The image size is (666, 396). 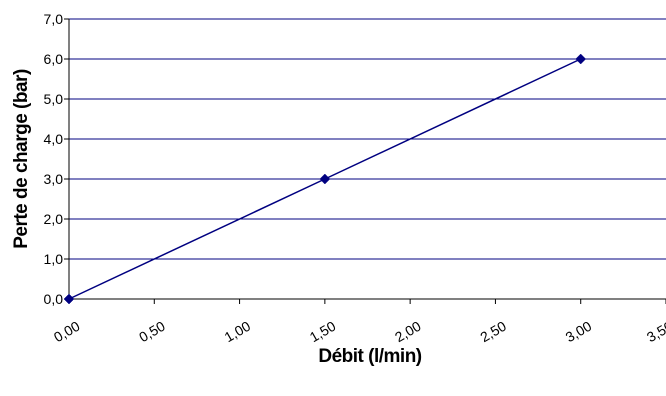 I want to click on y-tick-labels: 0,0 1,0 2,0 3,0 4,0 5,0 6,0 7,0, so click(x=54, y=159).